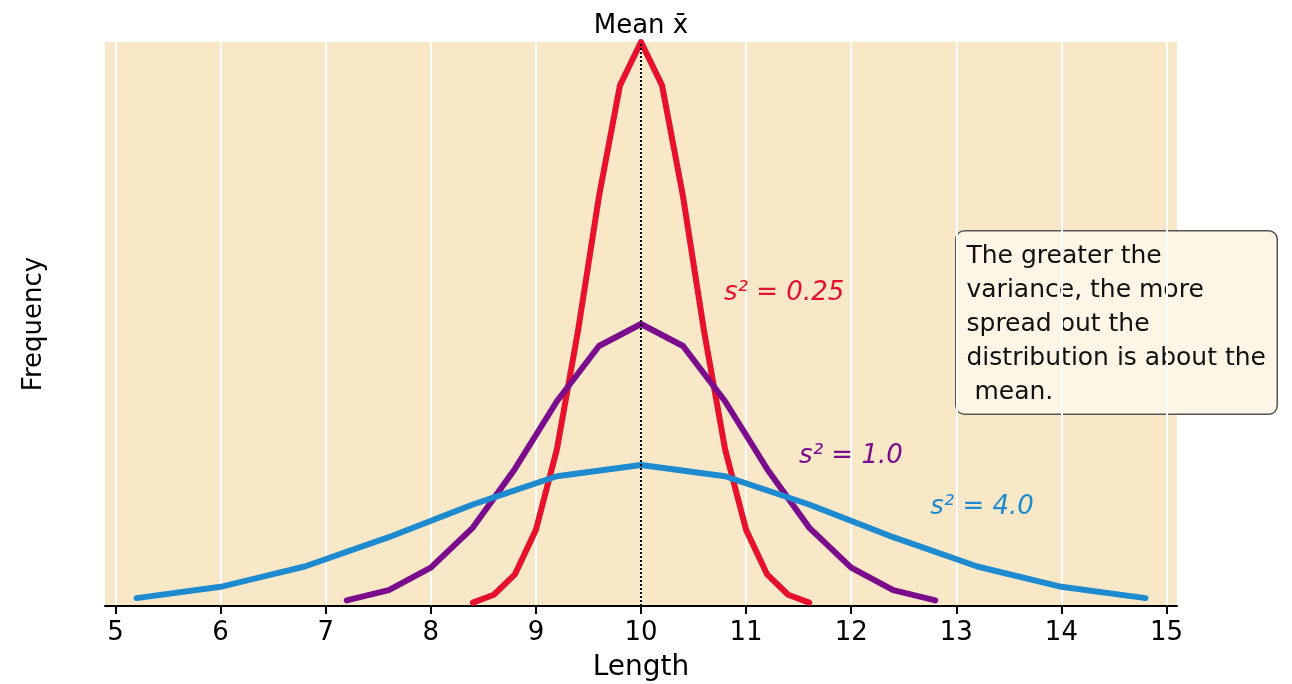  I want to click on y-axis-title: Frequency, so click(32, 324).